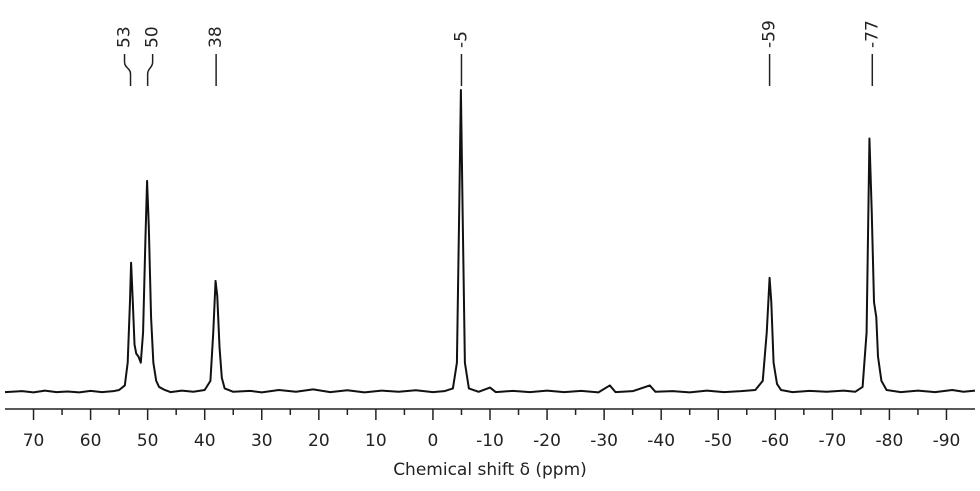  What do you see at coordinates (125, 37) in the screenshot?
I see `peak-label: 53` at bounding box center [125, 37].